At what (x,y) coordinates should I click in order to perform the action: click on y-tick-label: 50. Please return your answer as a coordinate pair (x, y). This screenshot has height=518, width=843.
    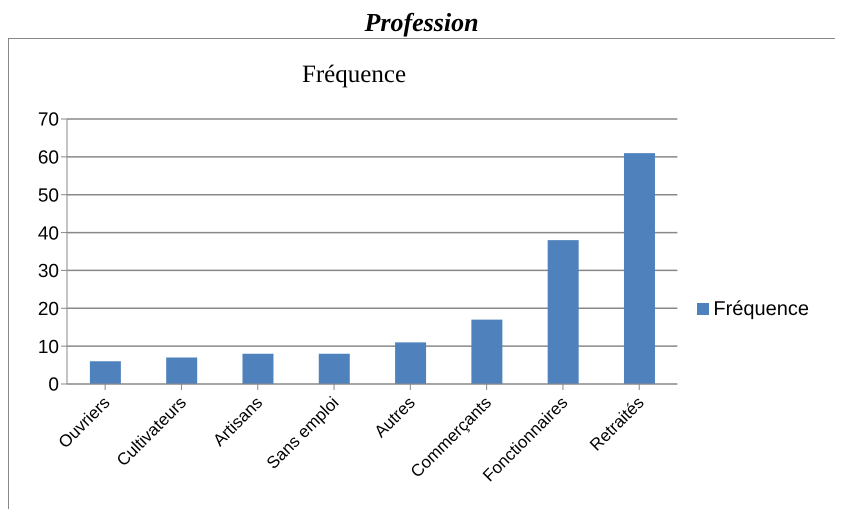
    Looking at the image, I should click on (48, 195).